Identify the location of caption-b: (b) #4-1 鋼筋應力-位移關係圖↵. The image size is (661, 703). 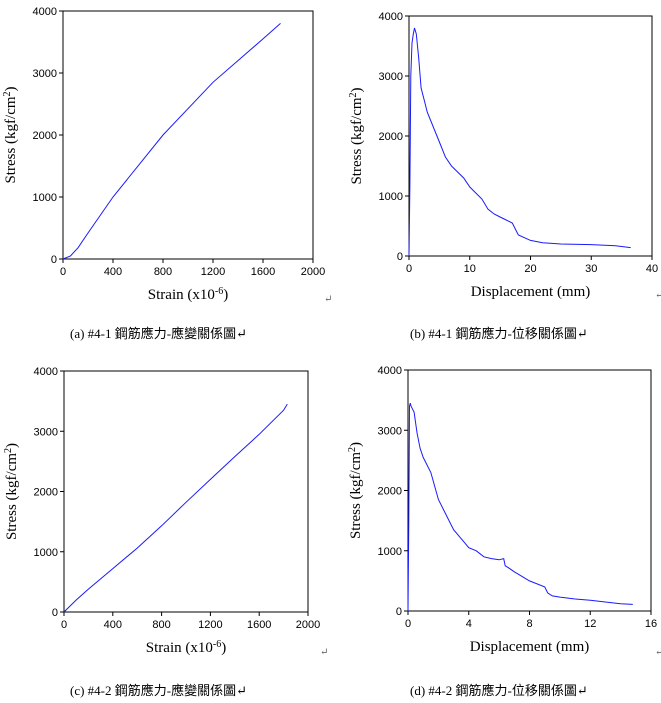
(499, 333).